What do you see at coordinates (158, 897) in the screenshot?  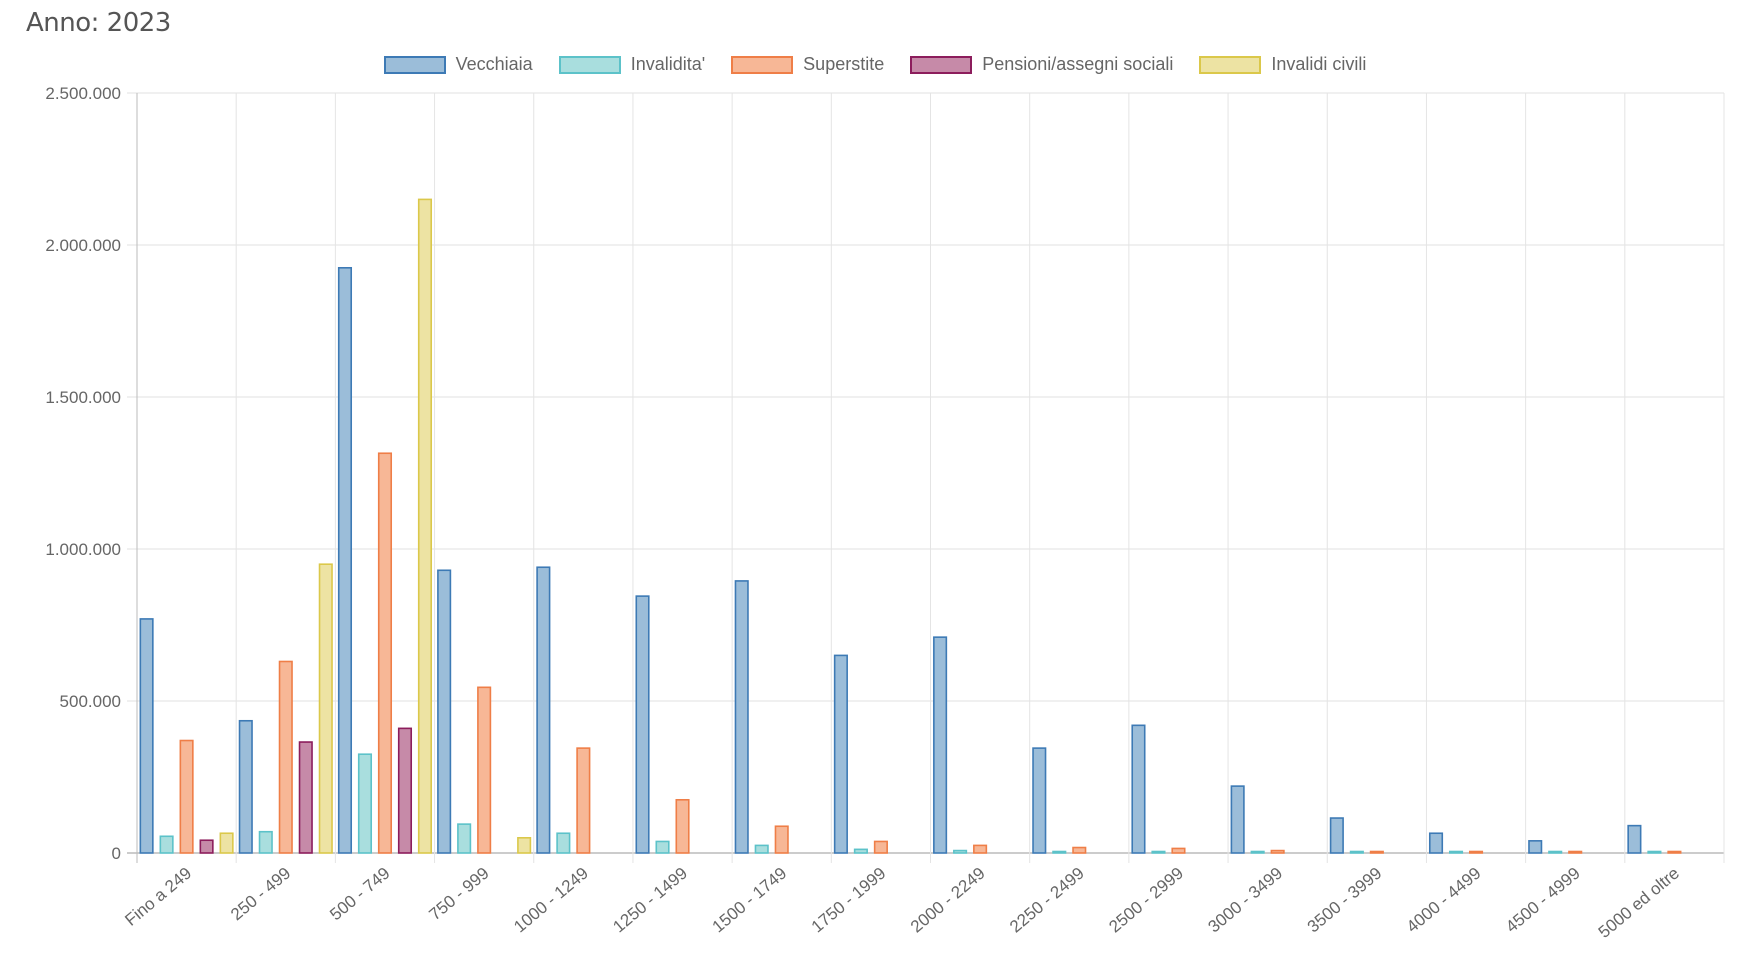 I see `x-tick-label: Fino a 249` at bounding box center [158, 897].